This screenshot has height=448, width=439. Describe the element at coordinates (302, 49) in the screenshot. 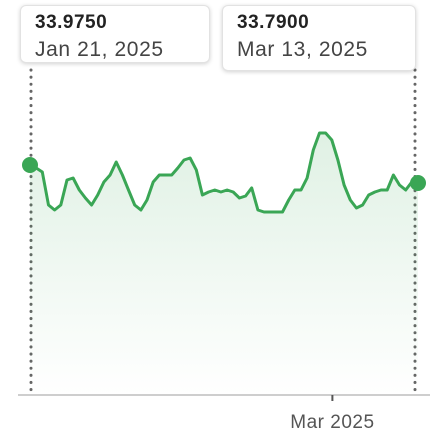

I see `tooltip-date: Mar 13, 2025` at that location.